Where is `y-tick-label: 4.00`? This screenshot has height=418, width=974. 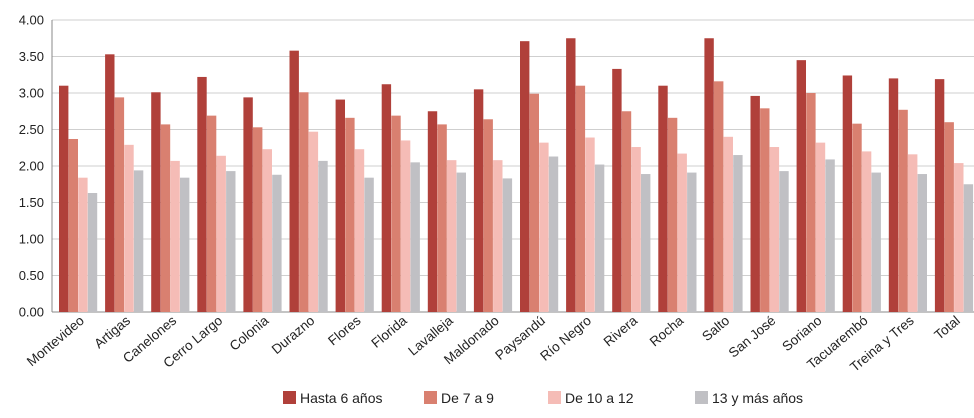
y-tick-label: 4.00 is located at coordinates (31, 20).